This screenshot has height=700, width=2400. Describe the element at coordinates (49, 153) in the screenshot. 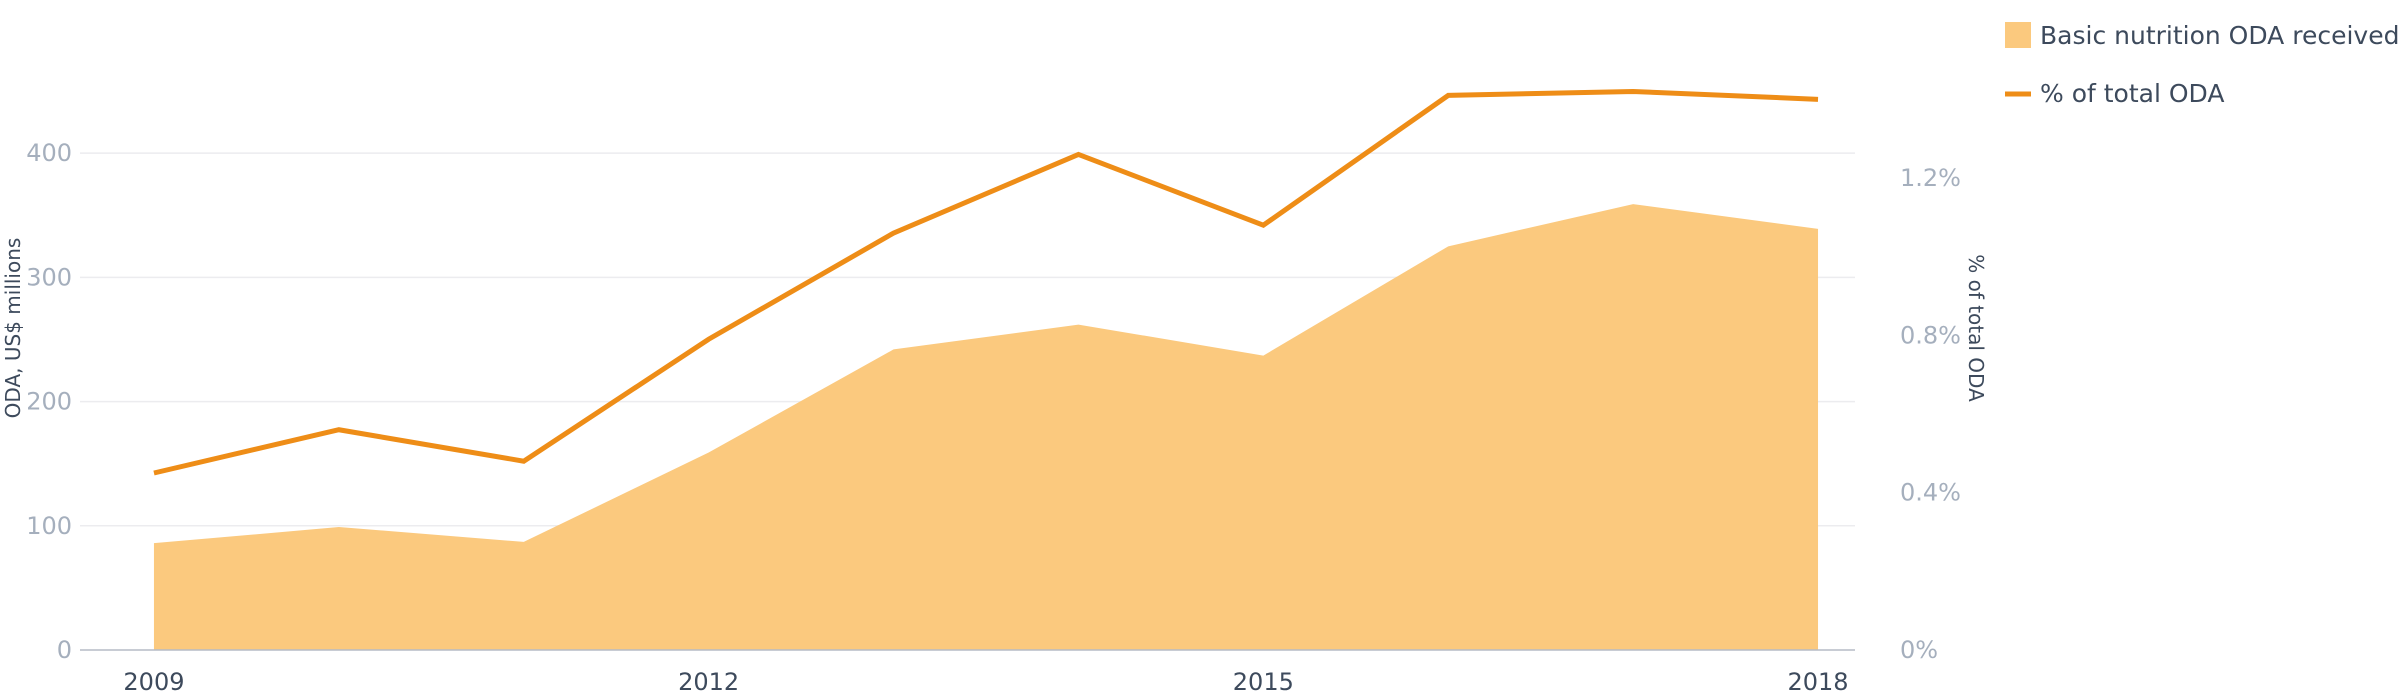

I see `y-left-tick-400: 400` at that location.